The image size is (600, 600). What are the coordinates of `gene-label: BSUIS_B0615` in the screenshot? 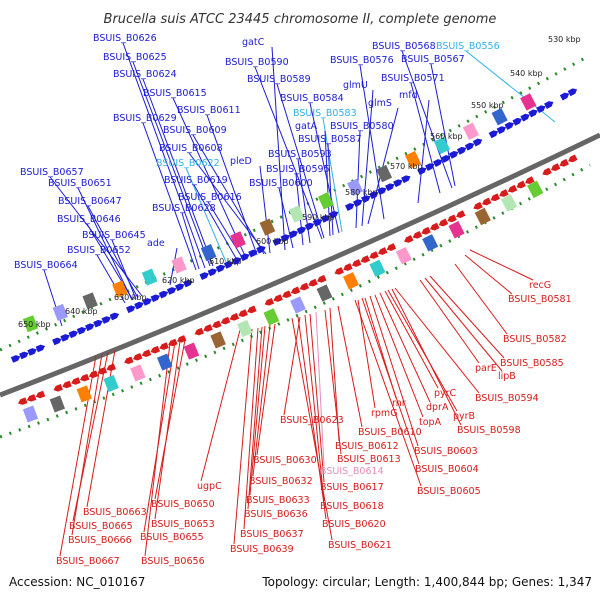 It's located at (175, 93).